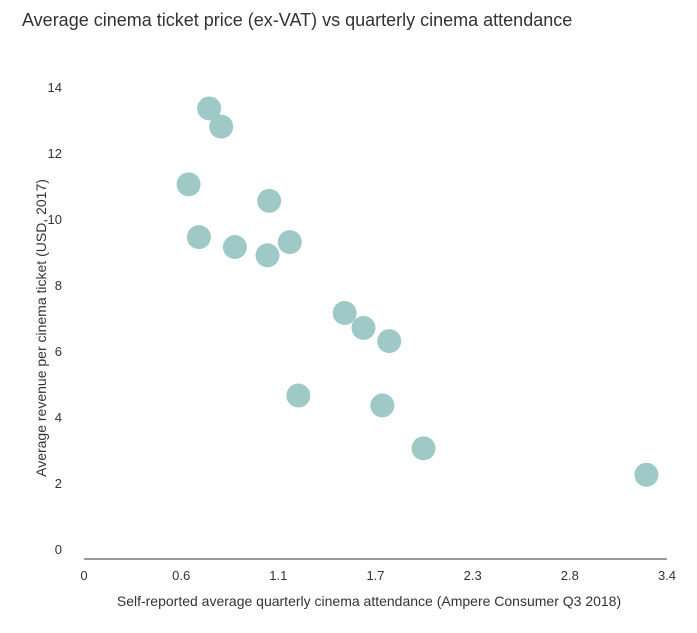  What do you see at coordinates (83, 575) in the screenshot?
I see `x-tick-label: 0` at bounding box center [83, 575].